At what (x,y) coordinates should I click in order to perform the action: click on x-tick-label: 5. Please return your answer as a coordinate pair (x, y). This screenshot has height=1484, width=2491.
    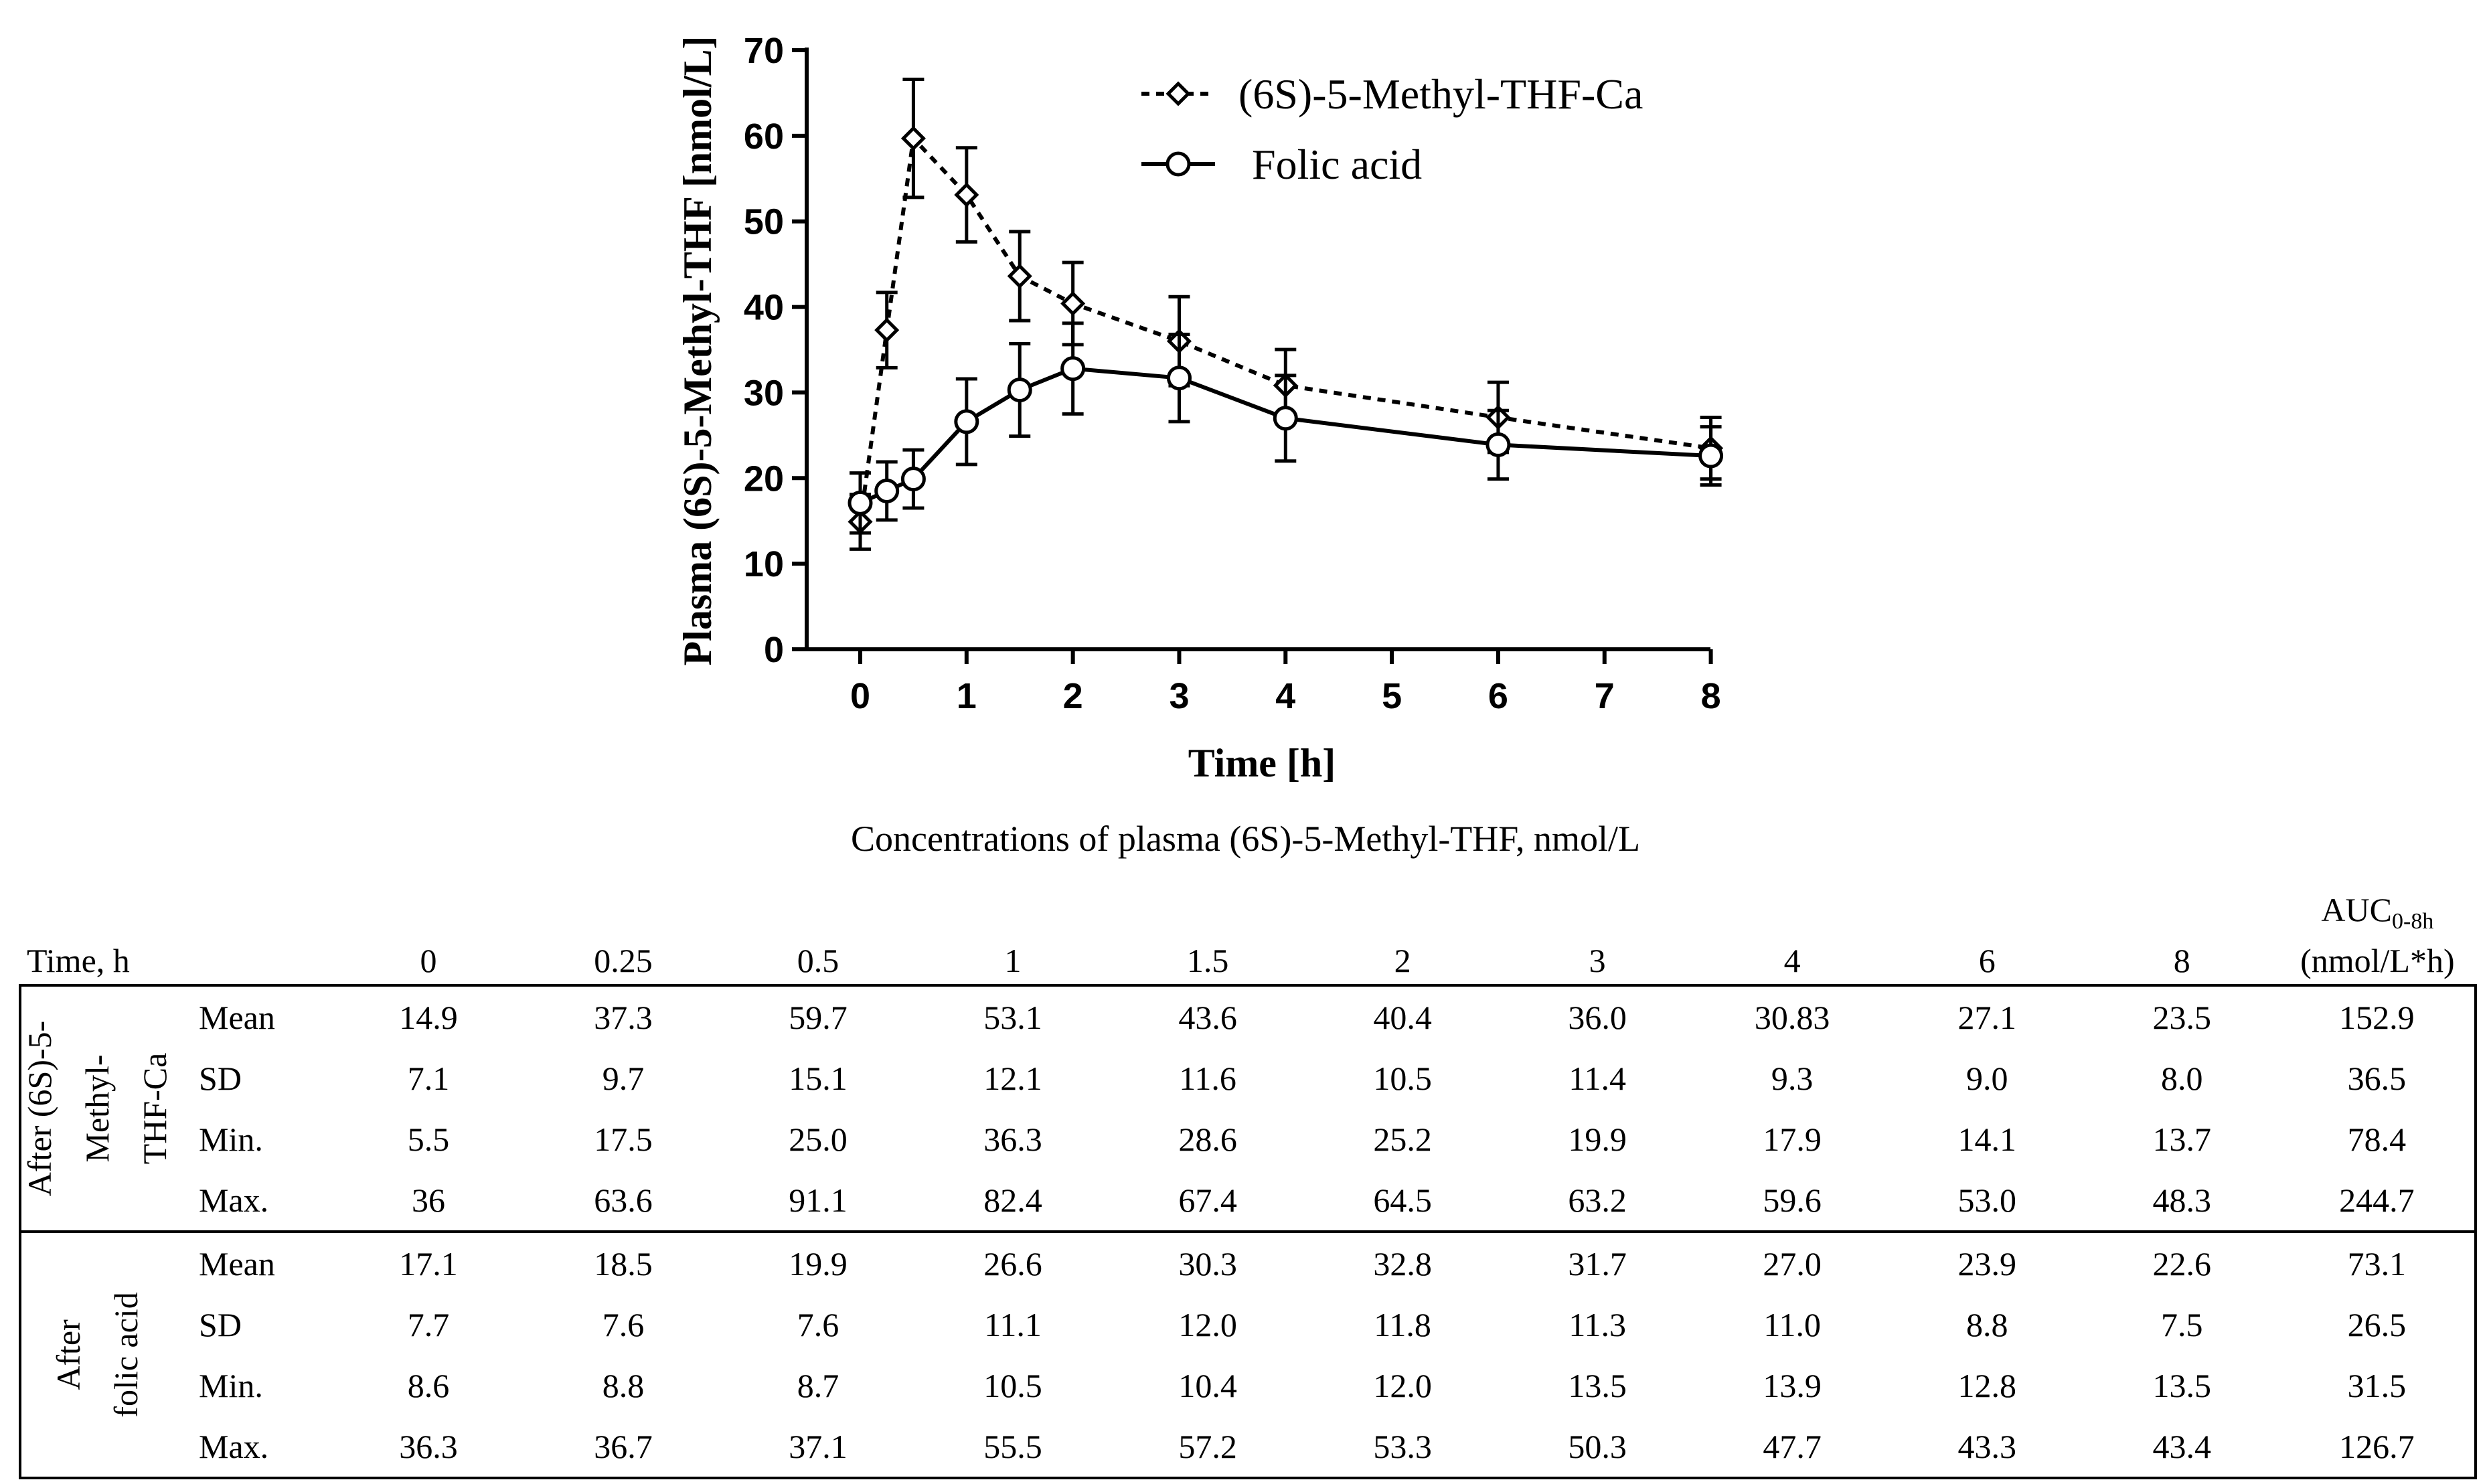
    Looking at the image, I should click on (1392, 696).